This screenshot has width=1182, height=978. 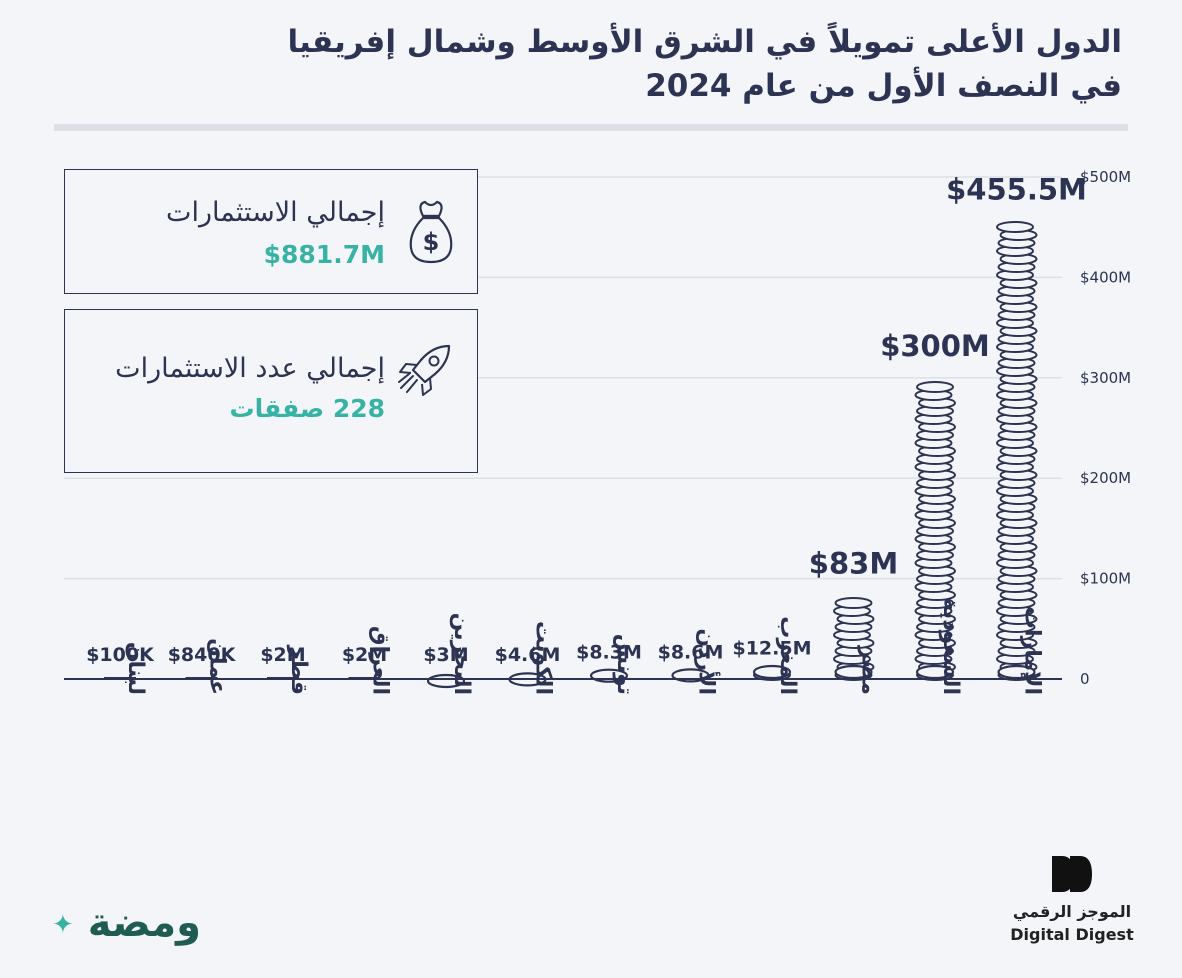 What do you see at coordinates (144, 923) in the screenshot?
I see `wamda-logo-text: ومضة` at bounding box center [144, 923].